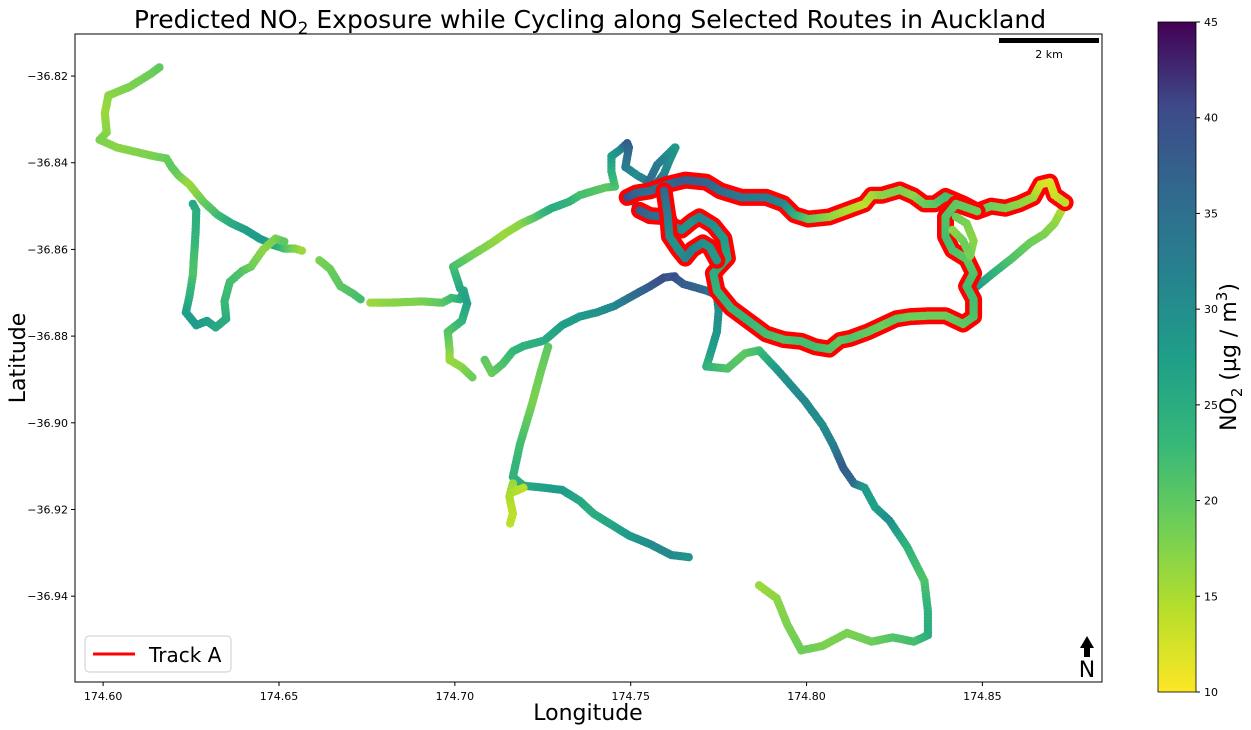 The height and width of the screenshot is (730, 1251). What do you see at coordinates (279, 696) in the screenshot?
I see `x-tick-label: 174.65` at bounding box center [279, 696].